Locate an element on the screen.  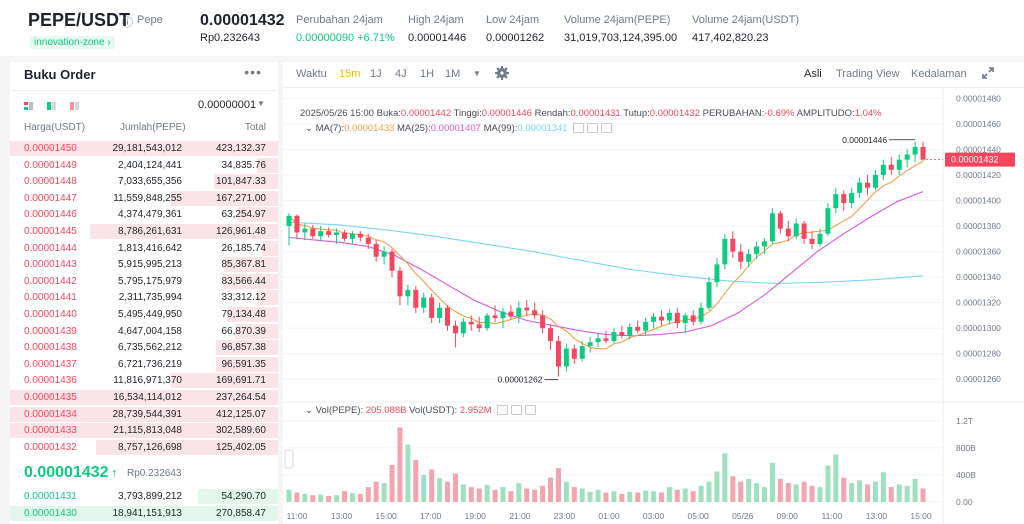
view-asks-icon is located at coordinates (74, 106).